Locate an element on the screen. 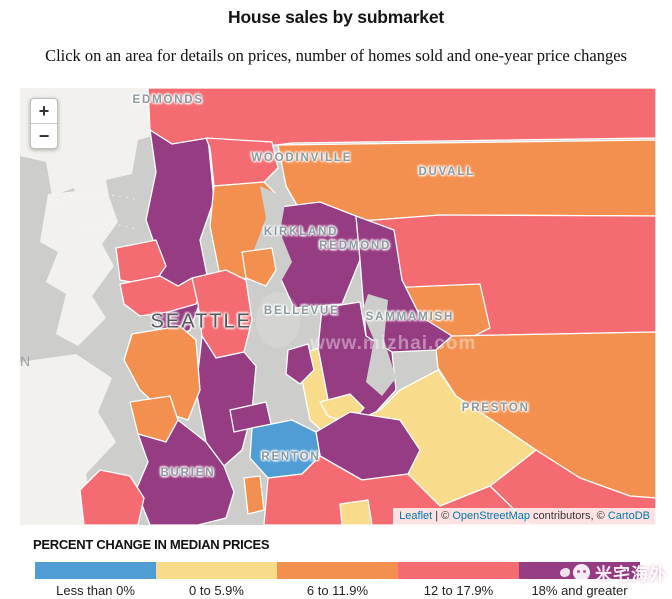 The height and width of the screenshot is (599, 672). panda-face-icon is located at coordinates (581, 572).